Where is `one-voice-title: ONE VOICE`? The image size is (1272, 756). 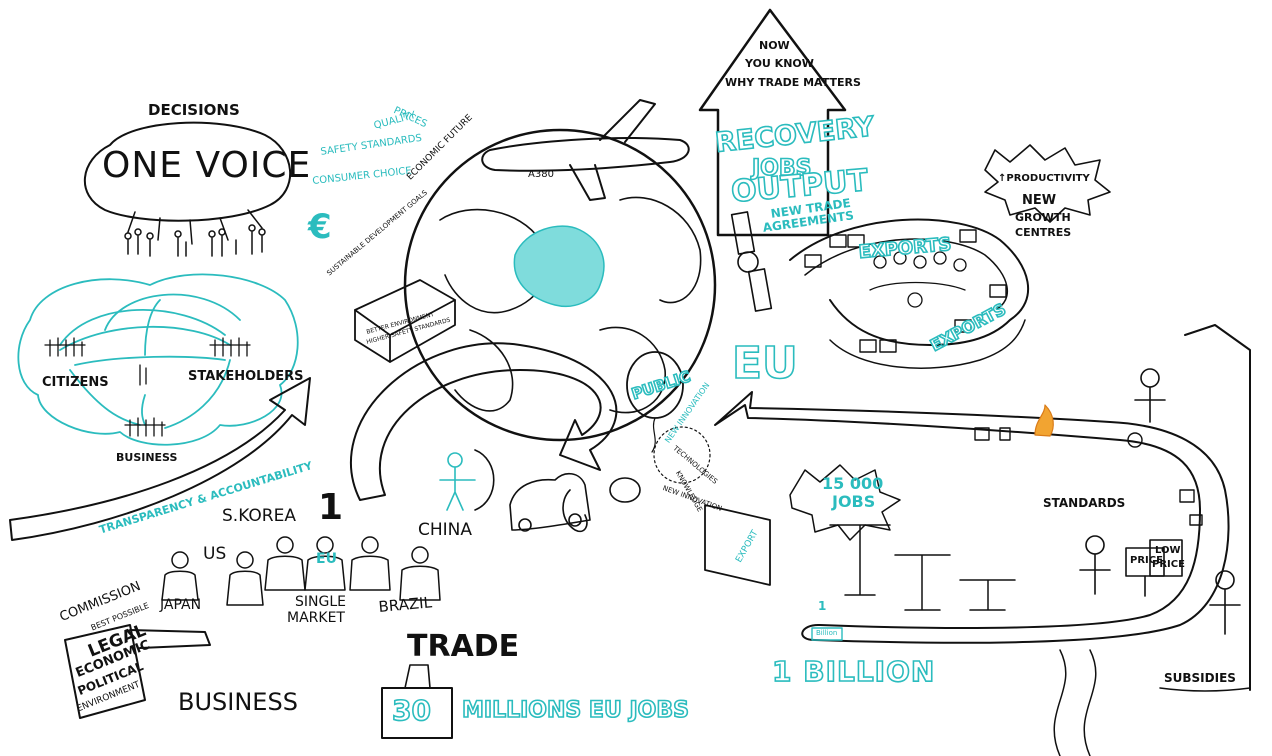 one-voice-title: ONE VOICE is located at coordinates (207, 165).